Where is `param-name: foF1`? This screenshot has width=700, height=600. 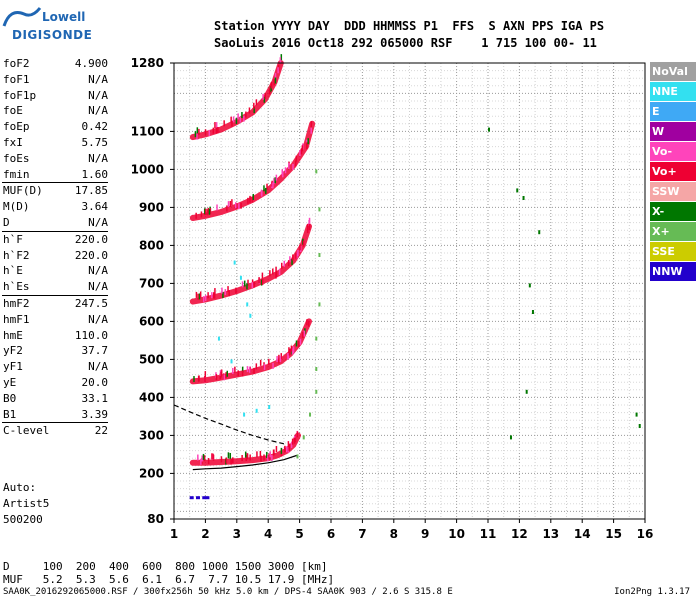
param-name: foF1 is located at coordinates (16, 79).